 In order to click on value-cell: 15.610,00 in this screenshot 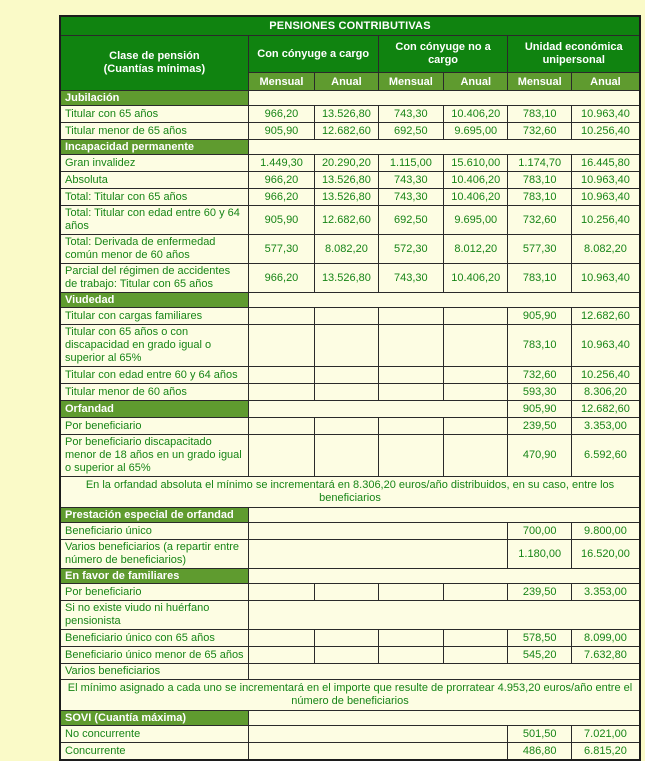, I will do `click(476, 163)`.